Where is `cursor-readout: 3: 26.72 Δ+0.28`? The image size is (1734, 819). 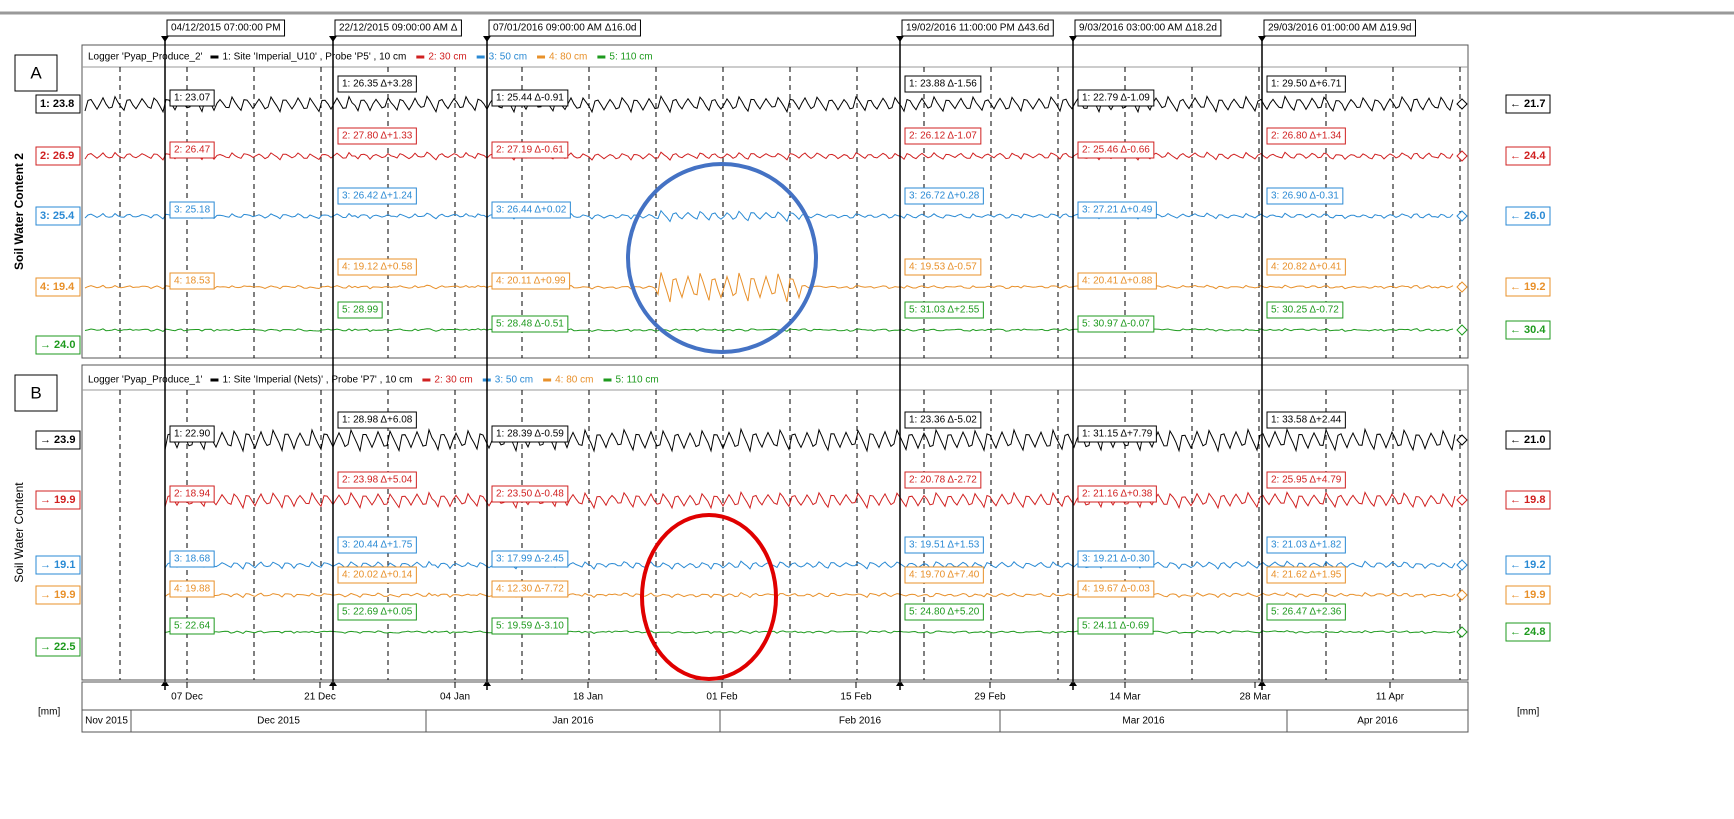 cursor-readout: 3: 26.72 Δ+0.28 is located at coordinates (944, 196).